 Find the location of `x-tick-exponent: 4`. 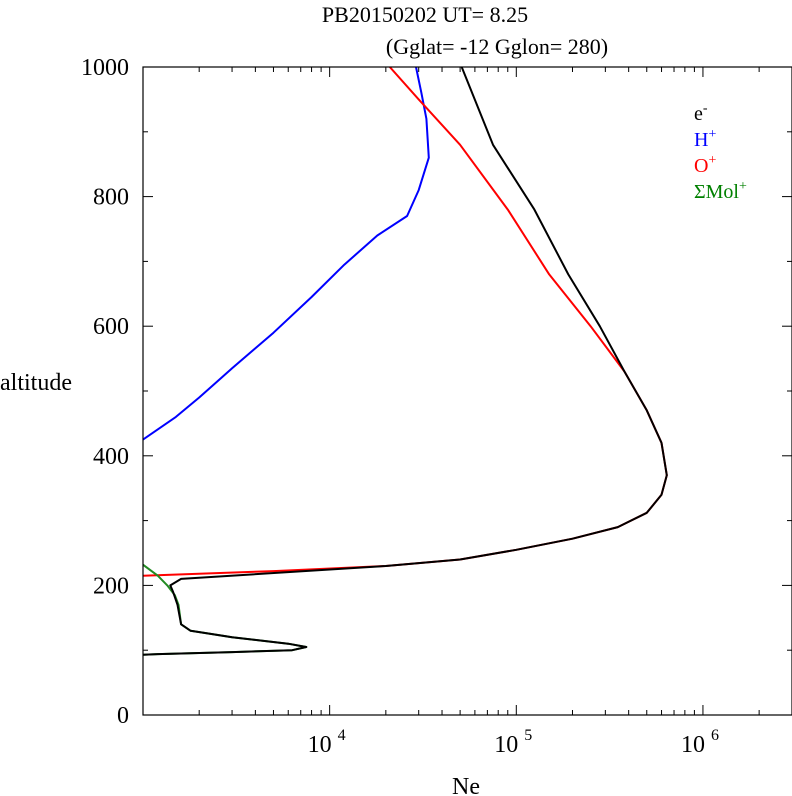

x-tick-exponent: 4 is located at coordinates (342, 735).